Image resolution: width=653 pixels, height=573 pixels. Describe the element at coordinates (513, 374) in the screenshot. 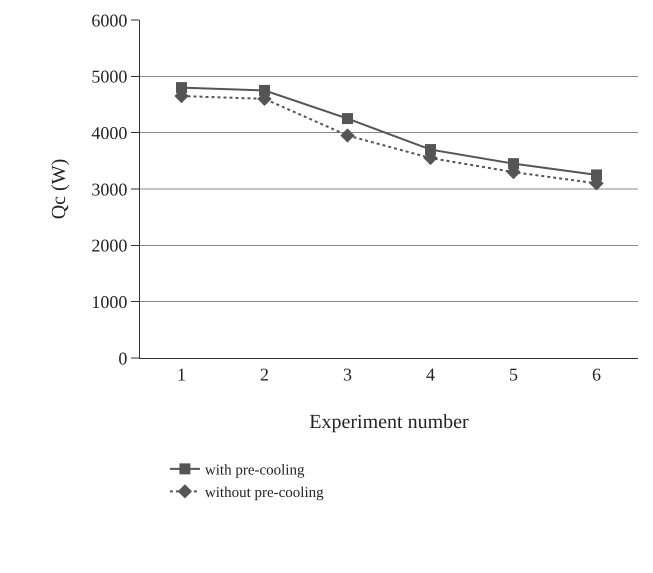

I see `x-tick-label: 5` at that location.